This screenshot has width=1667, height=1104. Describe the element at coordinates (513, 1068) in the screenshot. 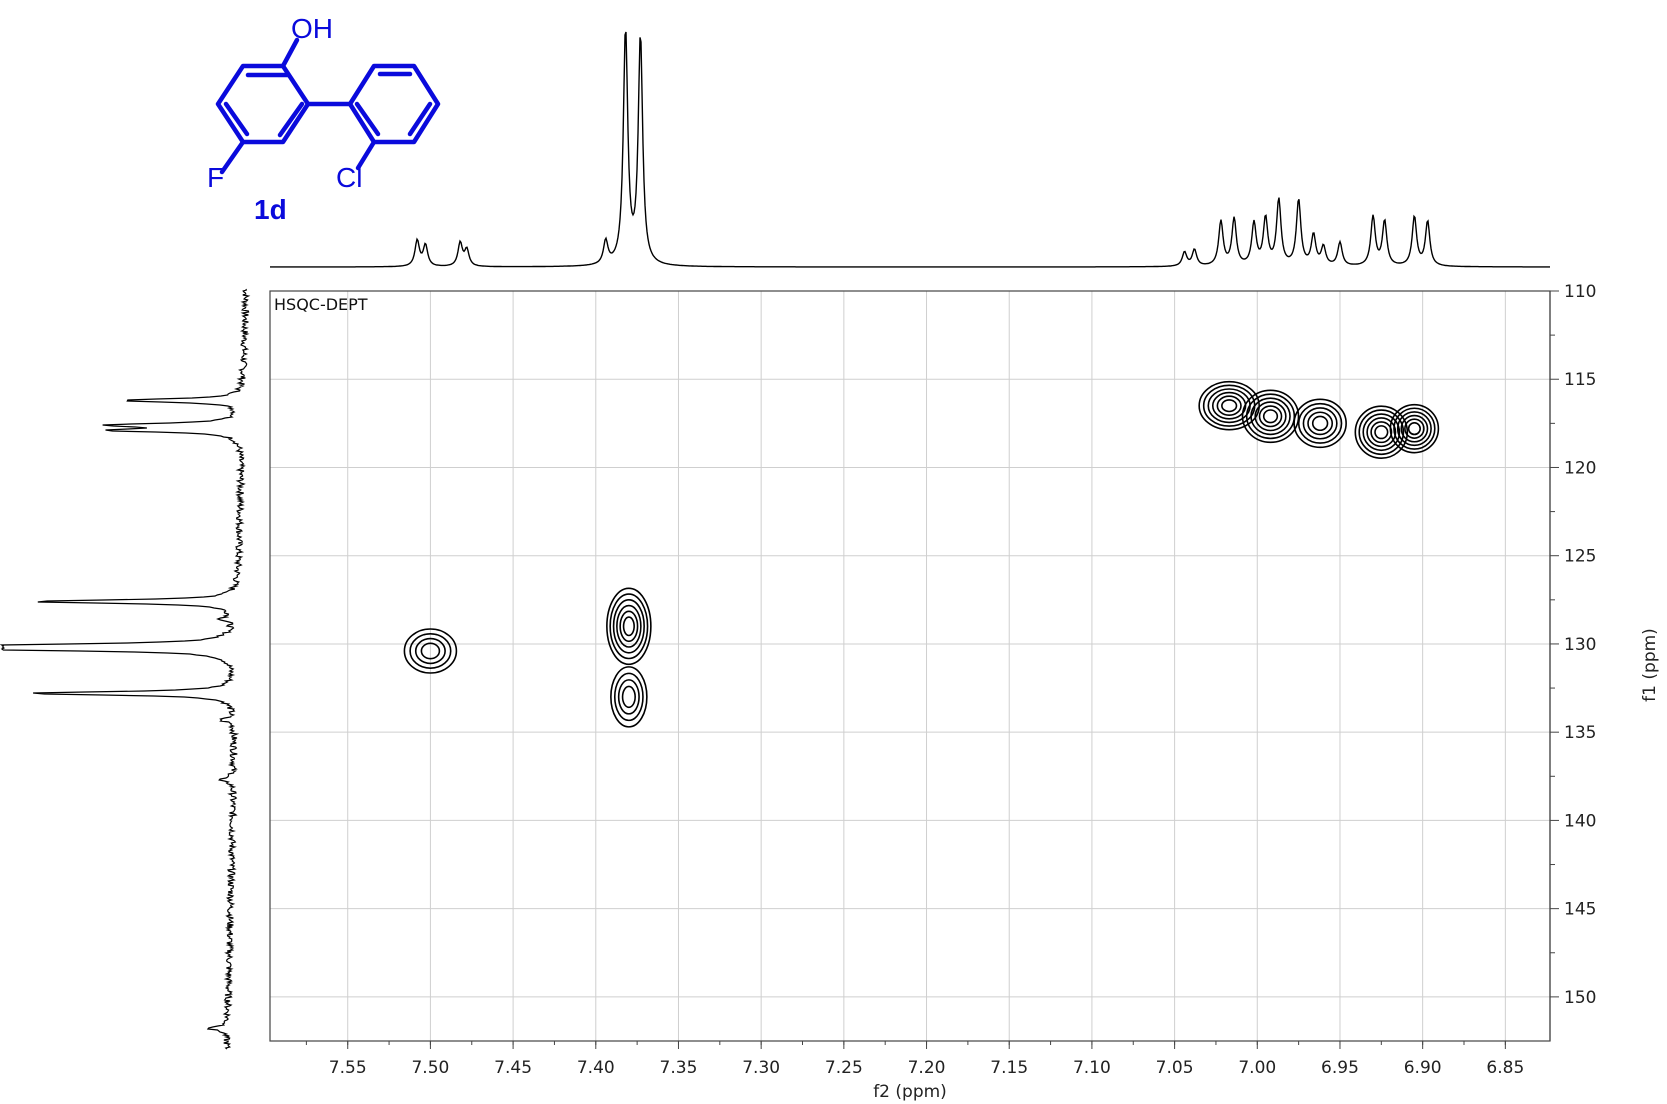

I see `x-tick-label: 7.45` at that location.